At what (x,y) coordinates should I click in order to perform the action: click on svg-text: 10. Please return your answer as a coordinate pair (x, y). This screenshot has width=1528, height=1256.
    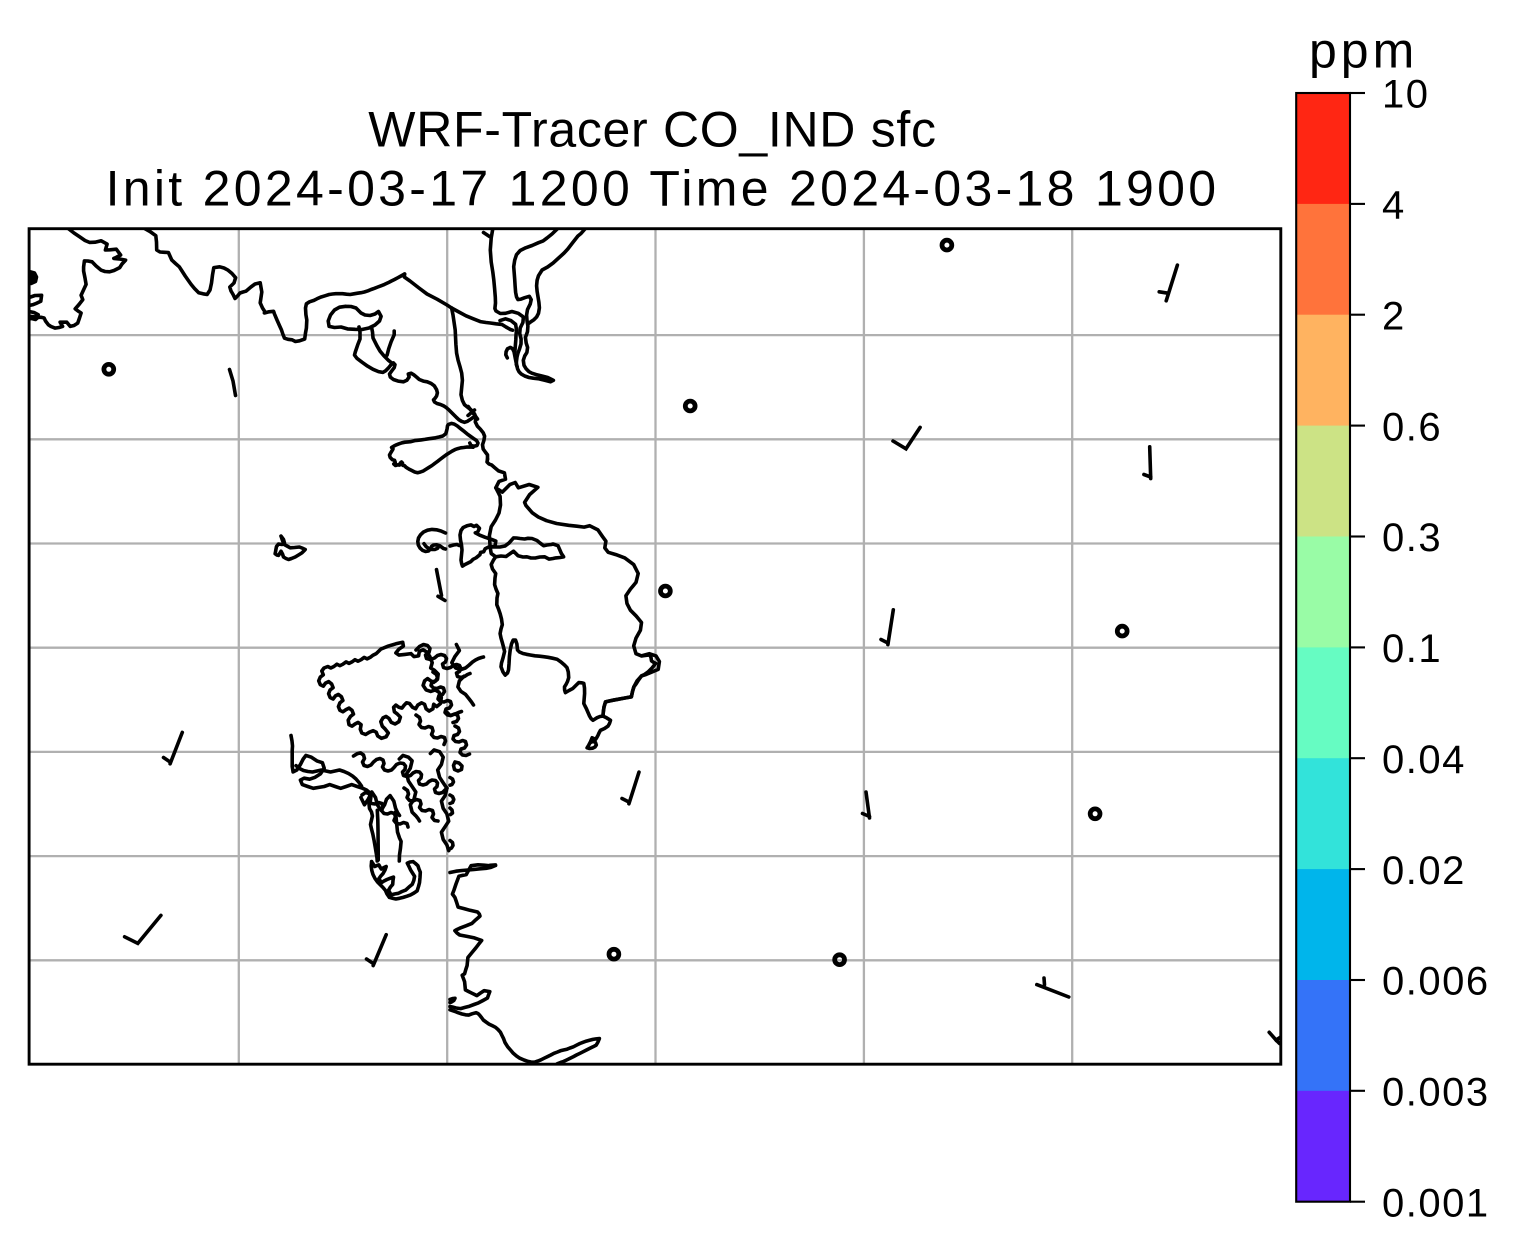
    Looking at the image, I should click on (1406, 95).